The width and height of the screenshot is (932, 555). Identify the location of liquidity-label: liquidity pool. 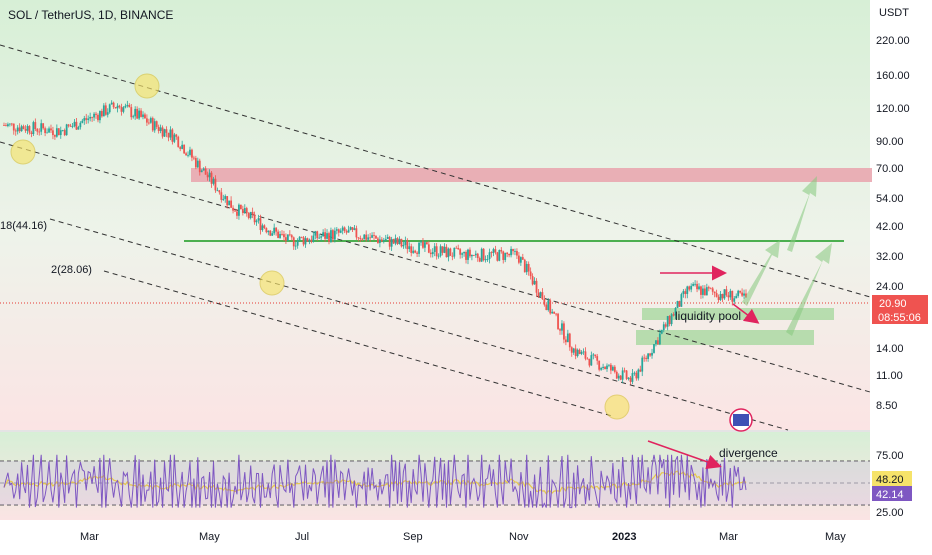
(708, 316).